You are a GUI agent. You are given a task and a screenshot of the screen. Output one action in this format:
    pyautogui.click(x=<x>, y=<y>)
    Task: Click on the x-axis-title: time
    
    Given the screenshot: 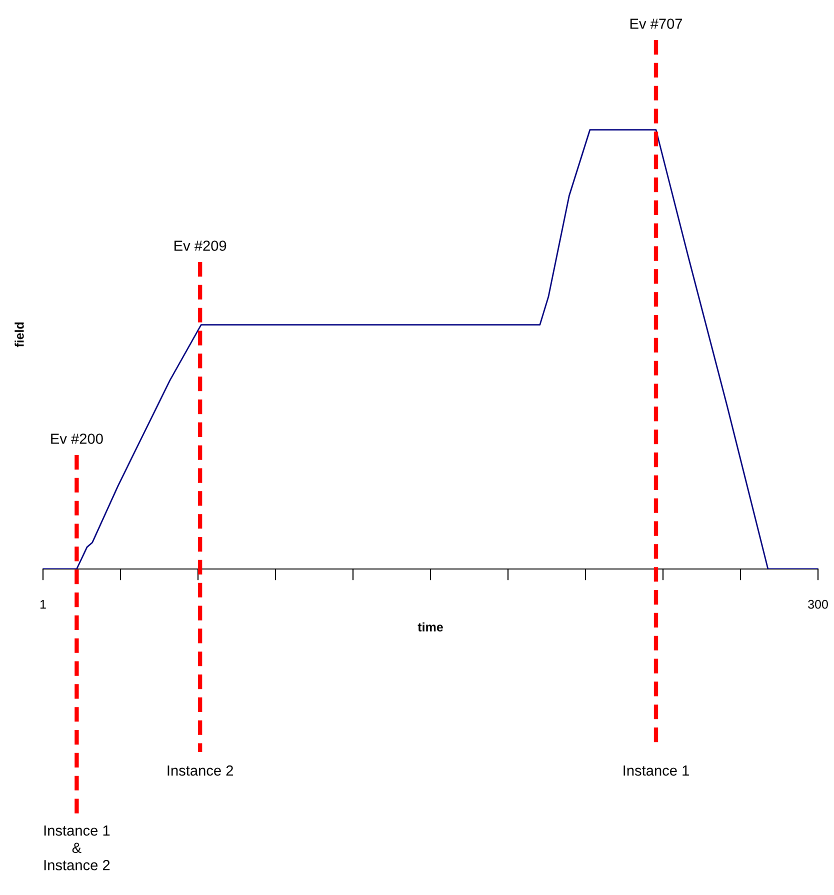 What is the action you would take?
    pyautogui.click(x=430, y=627)
    